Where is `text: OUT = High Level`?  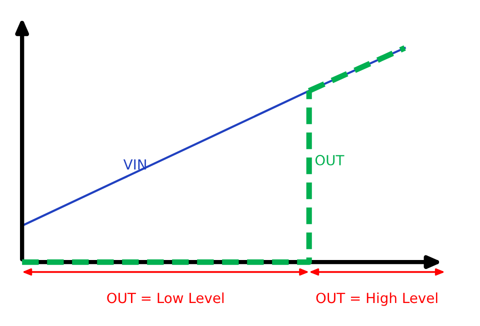
text: OUT = High Level is located at coordinates (377, 299).